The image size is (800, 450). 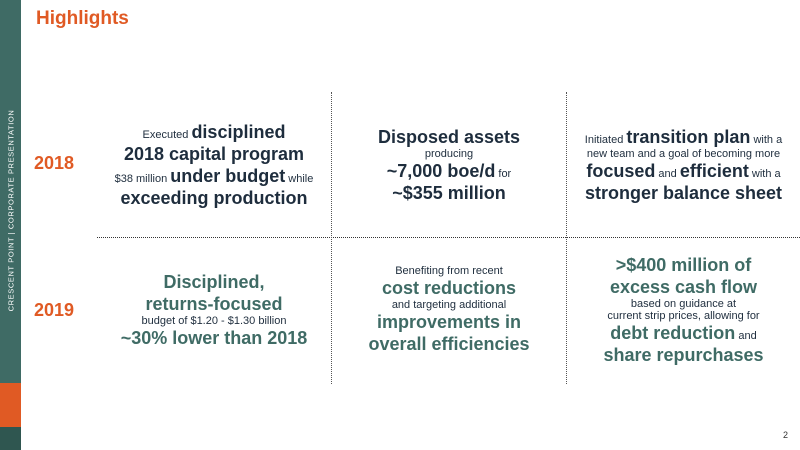 What do you see at coordinates (54, 310) in the screenshot?
I see `year-label-2019: 2019` at bounding box center [54, 310].